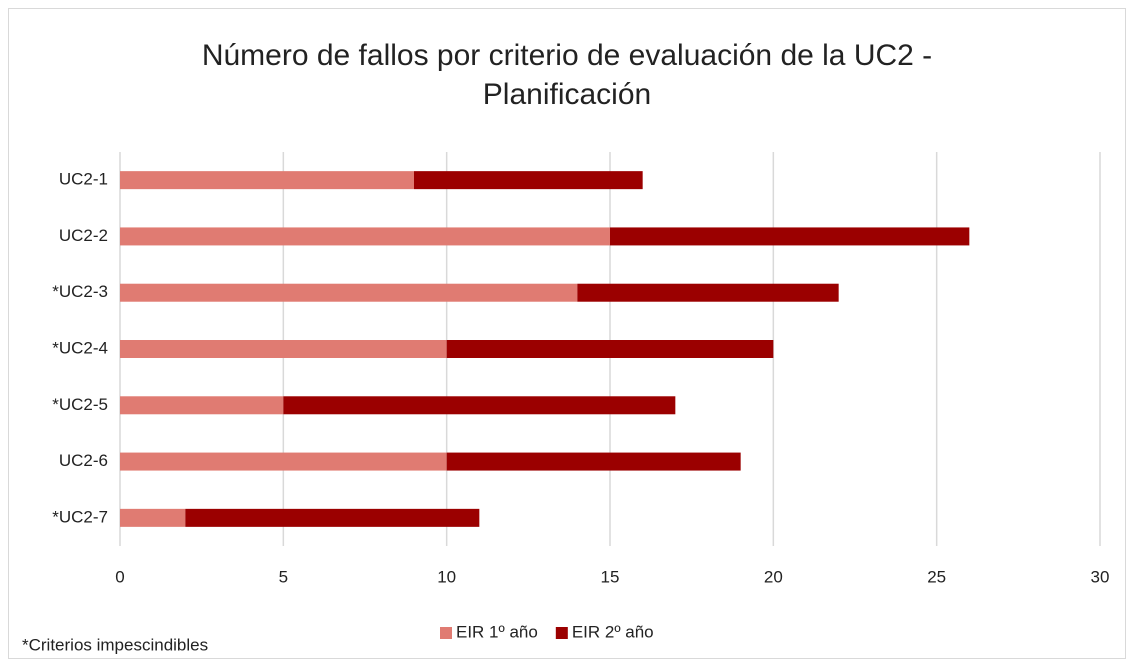 The width and height of the screenshot is (1134, 666). What do you see at coordinates (80, 516) in the screenshot?
I see `y-tick-label: *UC2-7` at bounding box center [80, 516].